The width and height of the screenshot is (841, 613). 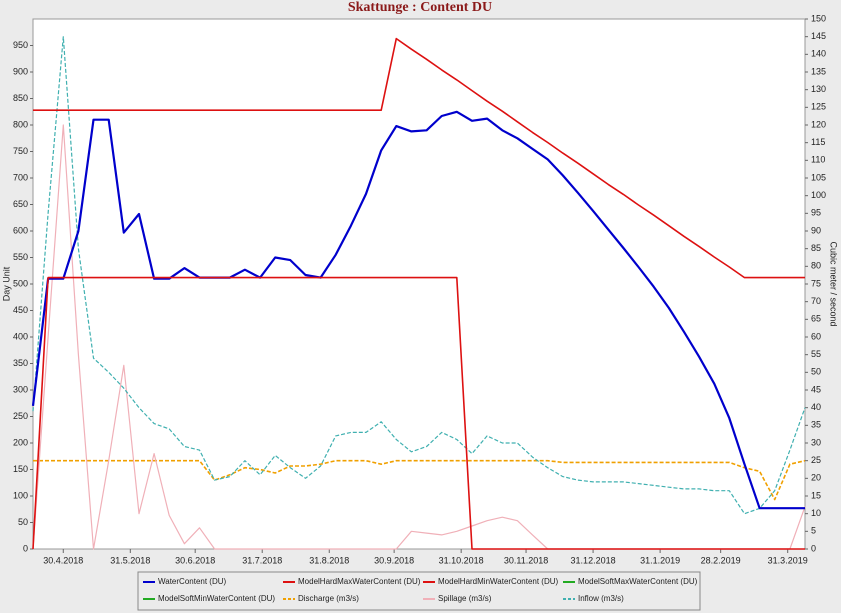 I want to click on y-tick-label: 800, so click(x=20, y=124).